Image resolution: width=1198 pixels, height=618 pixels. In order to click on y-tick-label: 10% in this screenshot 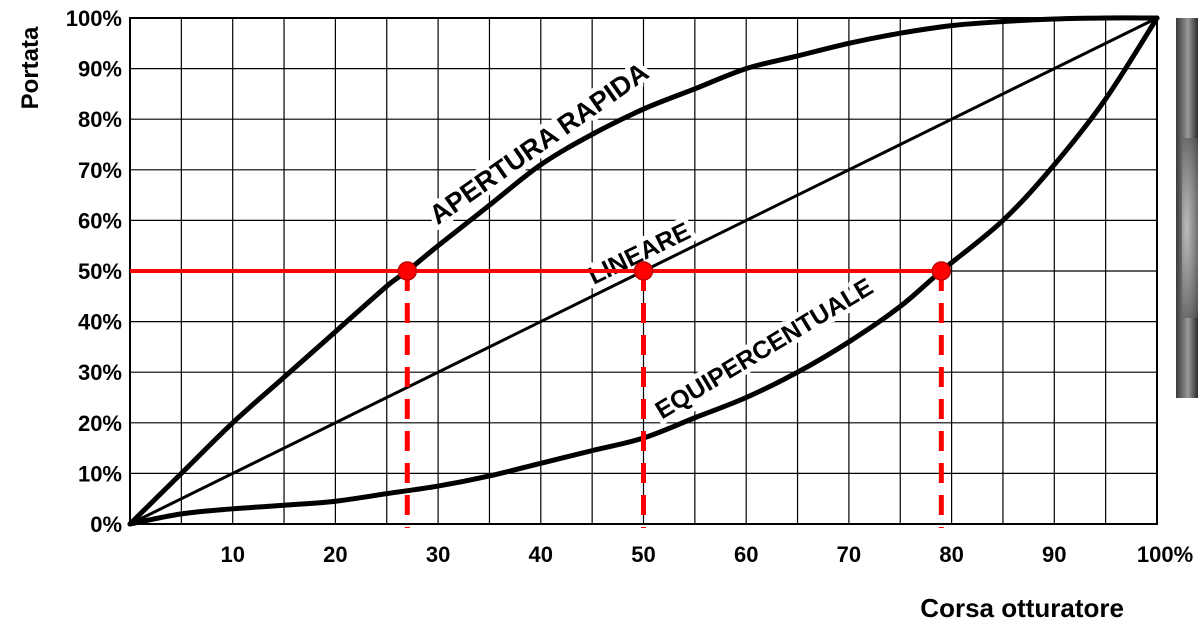, I will do `click(100, 473)`.